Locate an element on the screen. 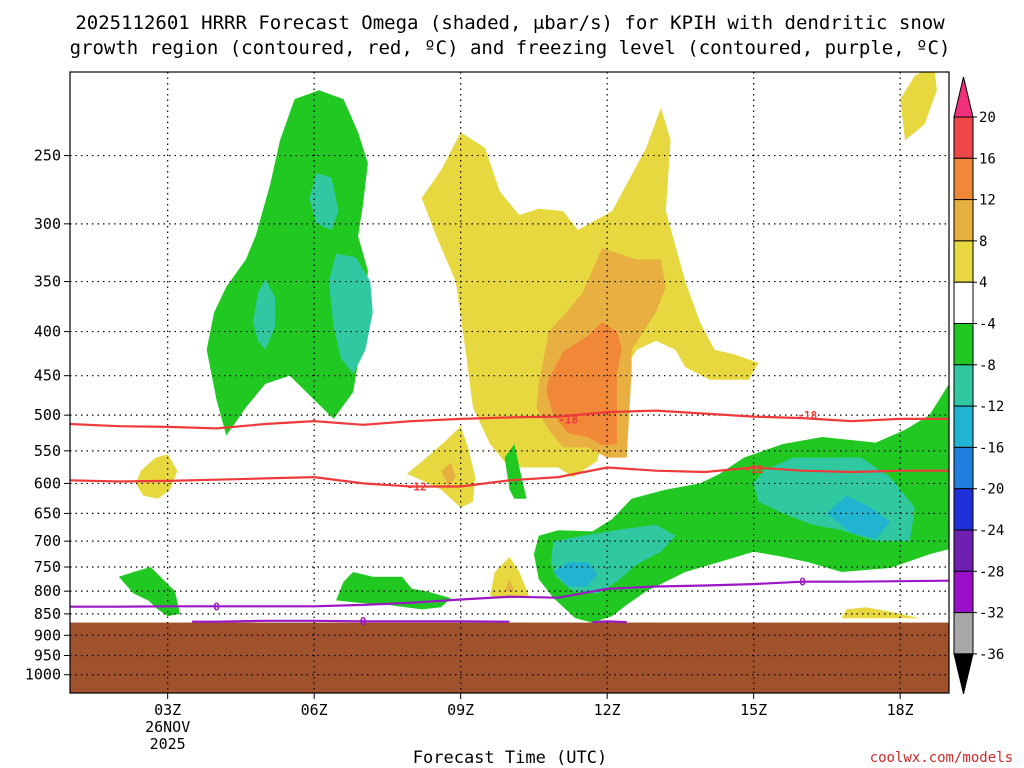 The height and width of the screenshot is (768, 1024). y-tick-label: 550 is located at coordinates (47, 451).